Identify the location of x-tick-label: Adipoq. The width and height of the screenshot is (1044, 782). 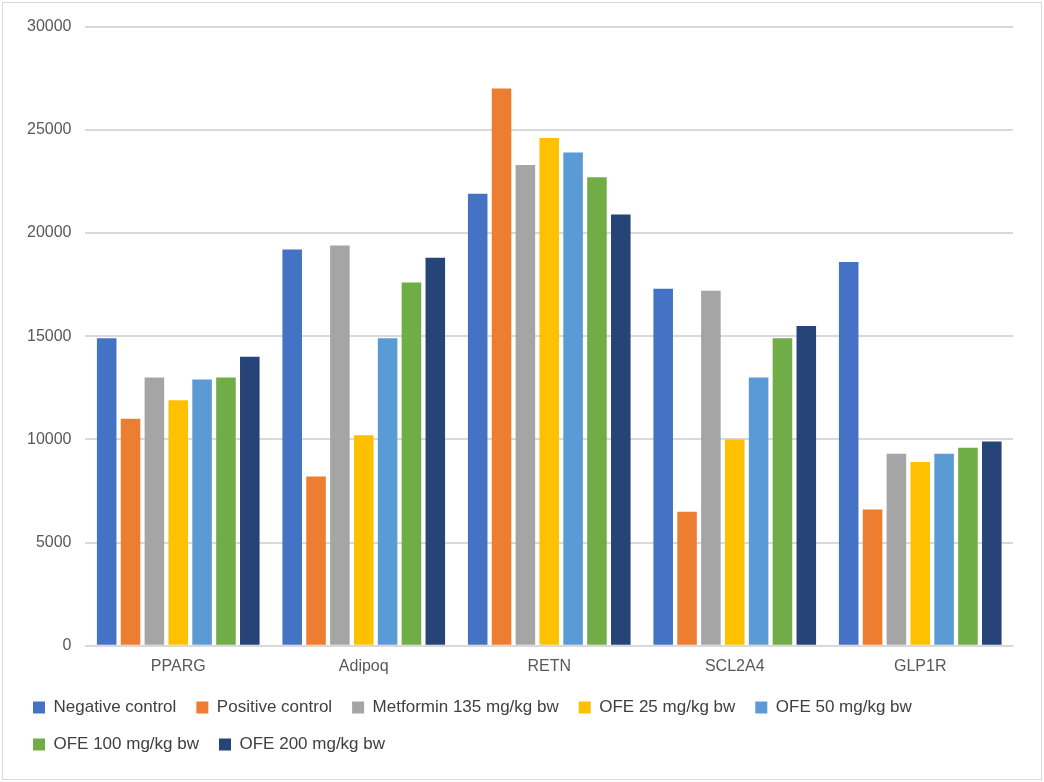
(363, 665).